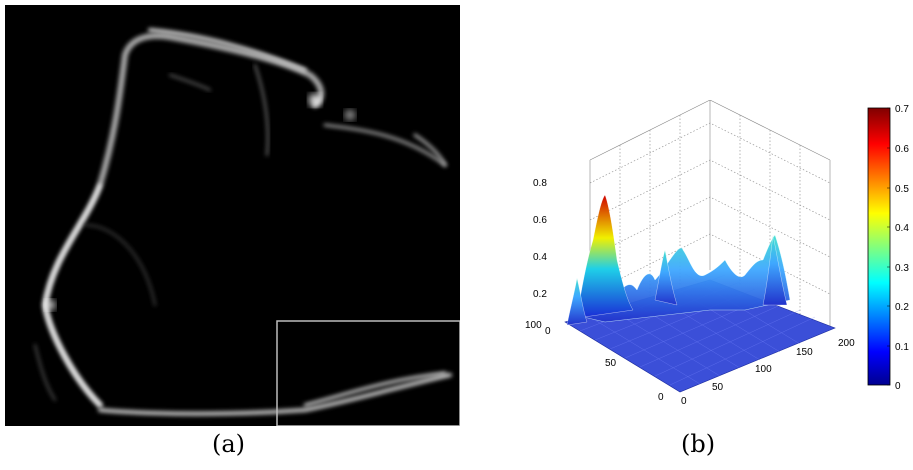  What do you see at coordinates (661, 397) in the screenshot?
I see `y-tick: 0` at bounding box center [661, 397].